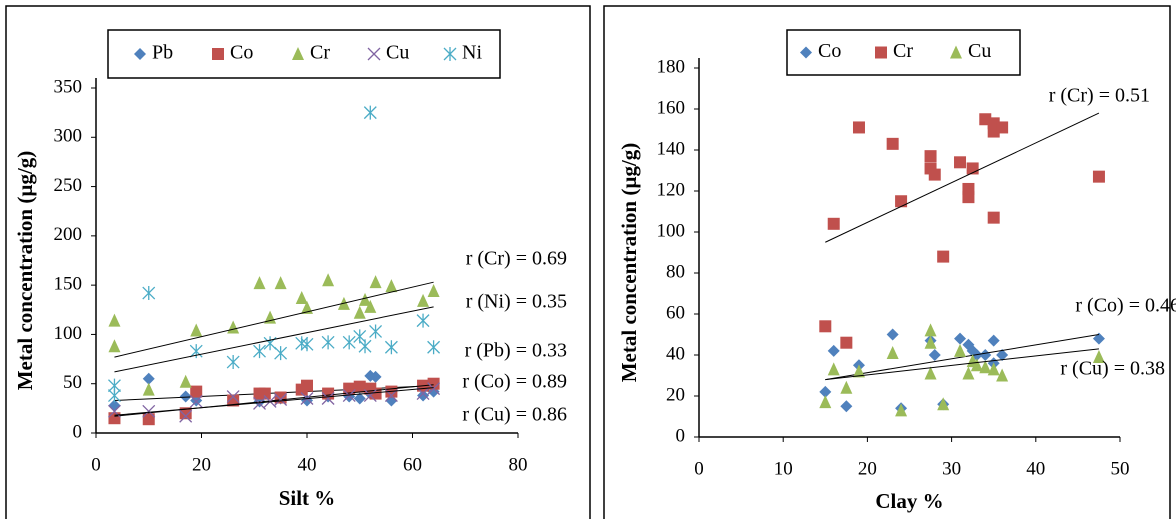 The width and height of the screenshot is (1176, 519). What do you see at coordinates (516, 351) in the screenshot?
I see `annotation: r (Pb) = 0.33` at bounding box center [516, 351].